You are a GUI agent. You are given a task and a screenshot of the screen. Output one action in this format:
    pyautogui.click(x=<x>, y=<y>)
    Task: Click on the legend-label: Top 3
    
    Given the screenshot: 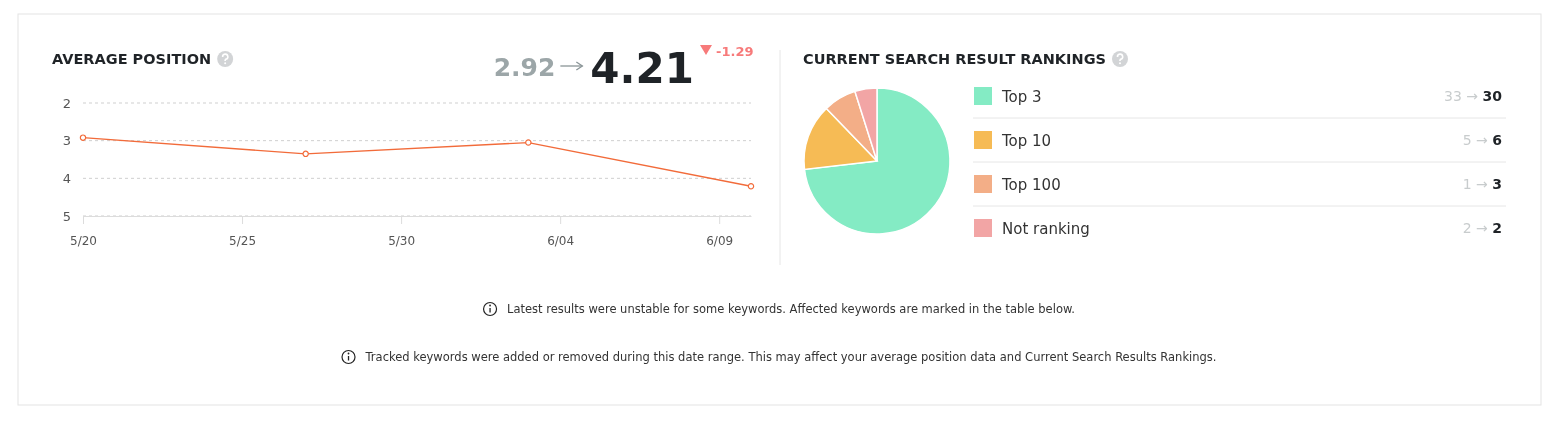 What is the action you would take?
    pyautogui.click(x=1021, y=97)
    